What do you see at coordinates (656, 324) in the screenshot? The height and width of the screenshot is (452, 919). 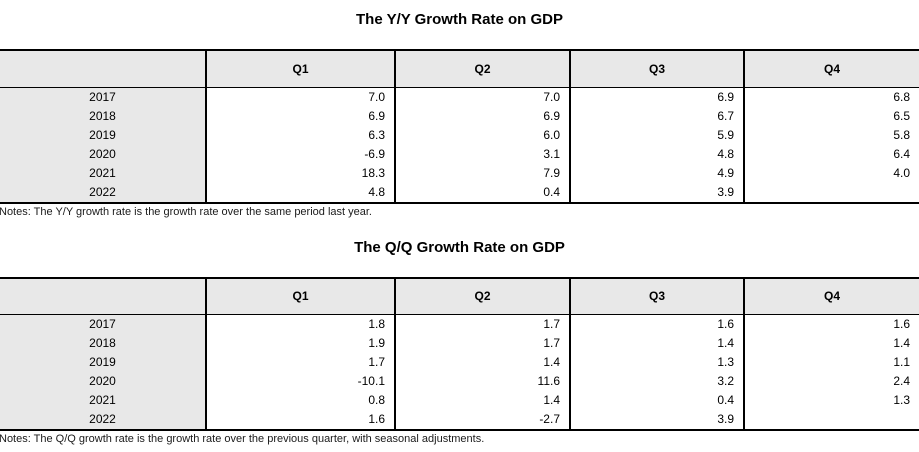 I see `value-cell-q3: 1.6` at bounding box center [656, 324].